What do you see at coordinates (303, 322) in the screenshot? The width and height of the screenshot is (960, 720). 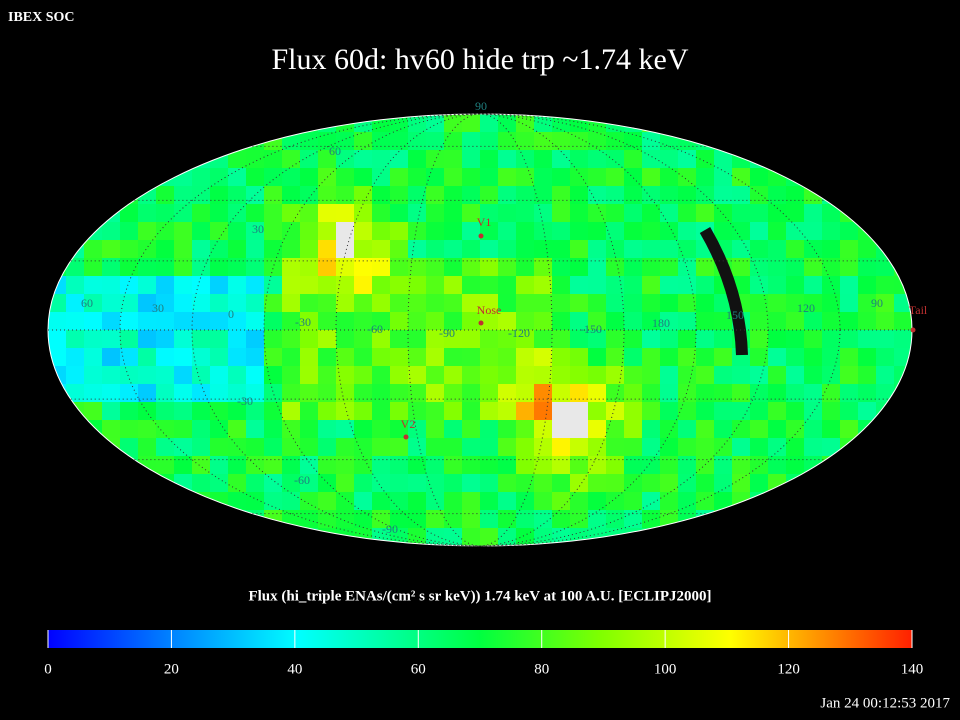 I see `grid-label: -30` at bounding box center [303, 322].